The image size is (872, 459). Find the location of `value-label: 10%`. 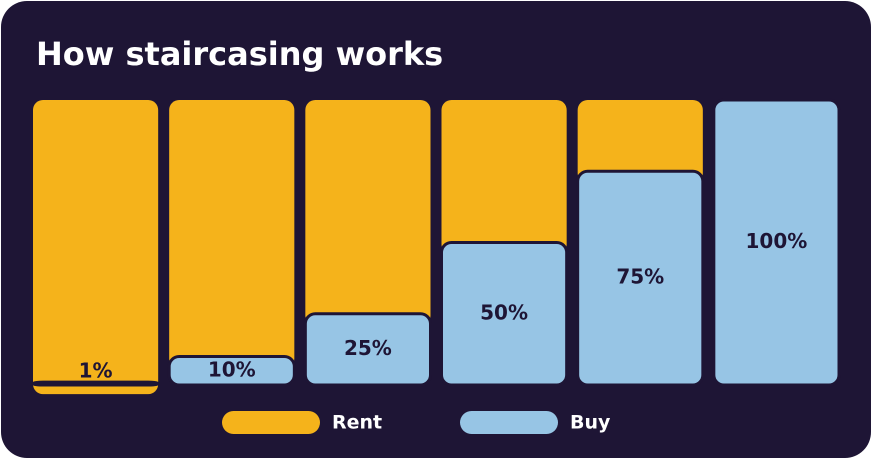

value-label: 10% is located at coordinates (232, 369).